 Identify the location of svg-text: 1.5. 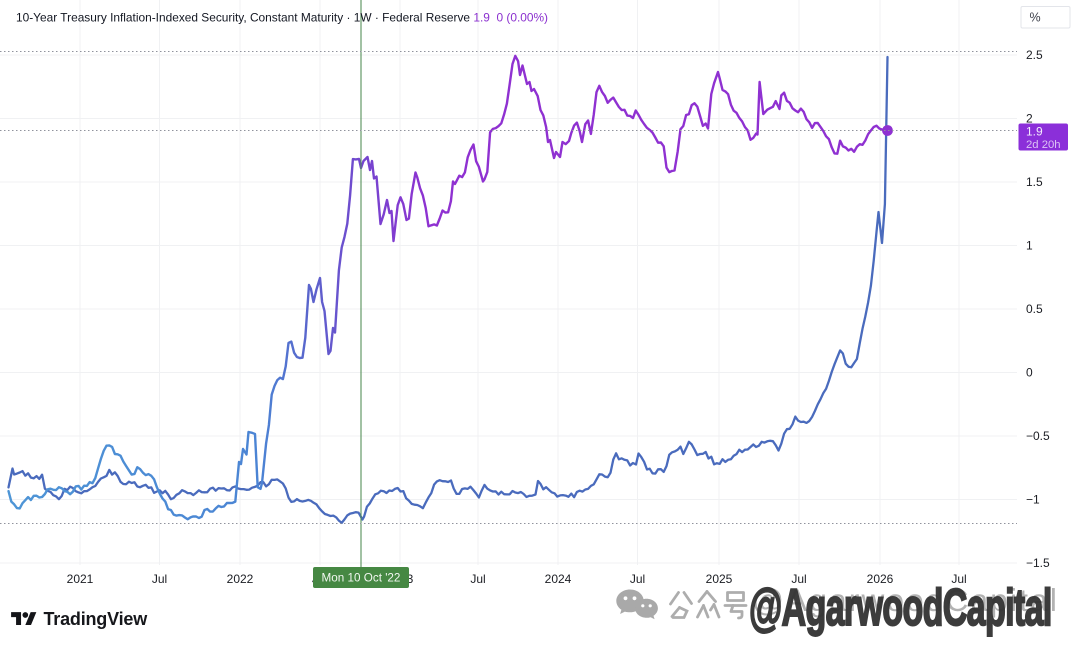
(1034, 182).